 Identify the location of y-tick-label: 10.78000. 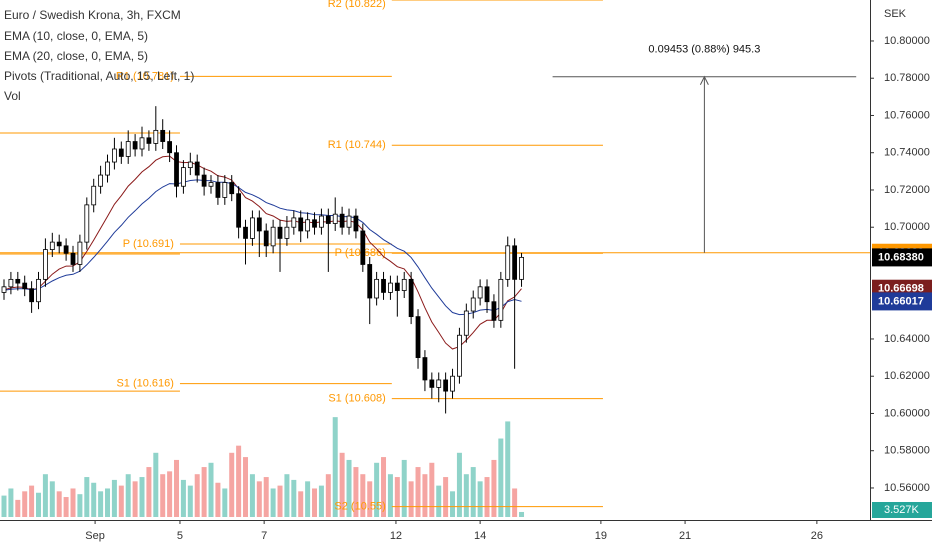
(907, 78).